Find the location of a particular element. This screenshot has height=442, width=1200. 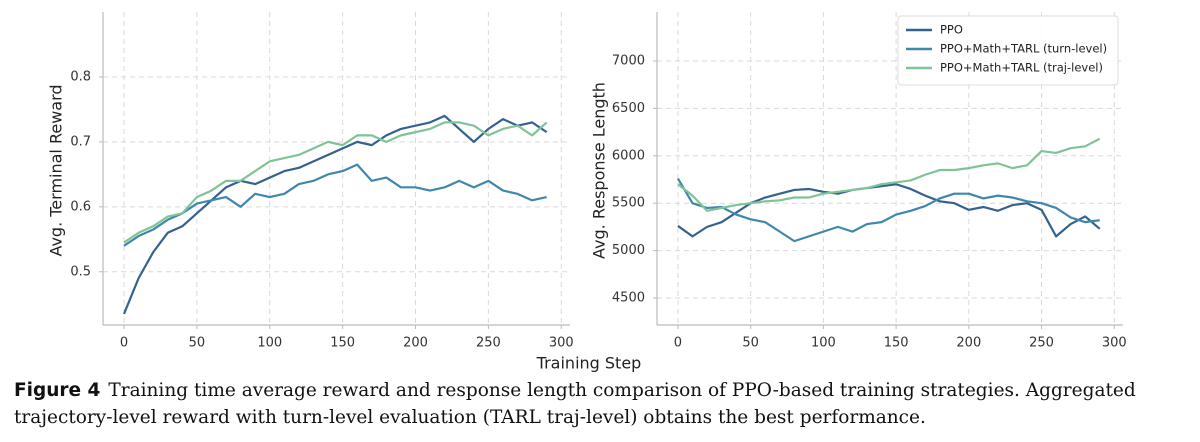

legend-label: PPO+Math+TARL (traj-level) is located at coordinates (1021, 68).